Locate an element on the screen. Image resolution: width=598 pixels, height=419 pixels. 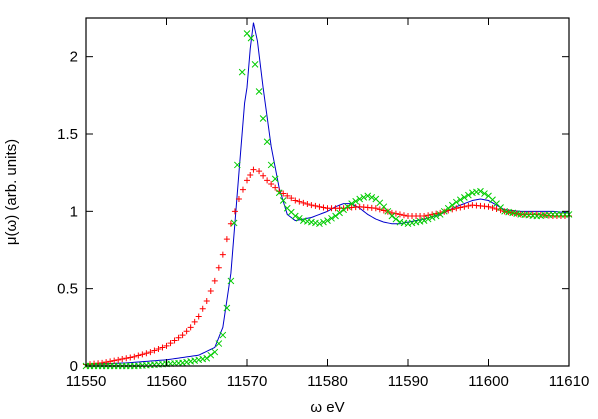
x-tick-label: 11570 is located at coordinates (247, 381).